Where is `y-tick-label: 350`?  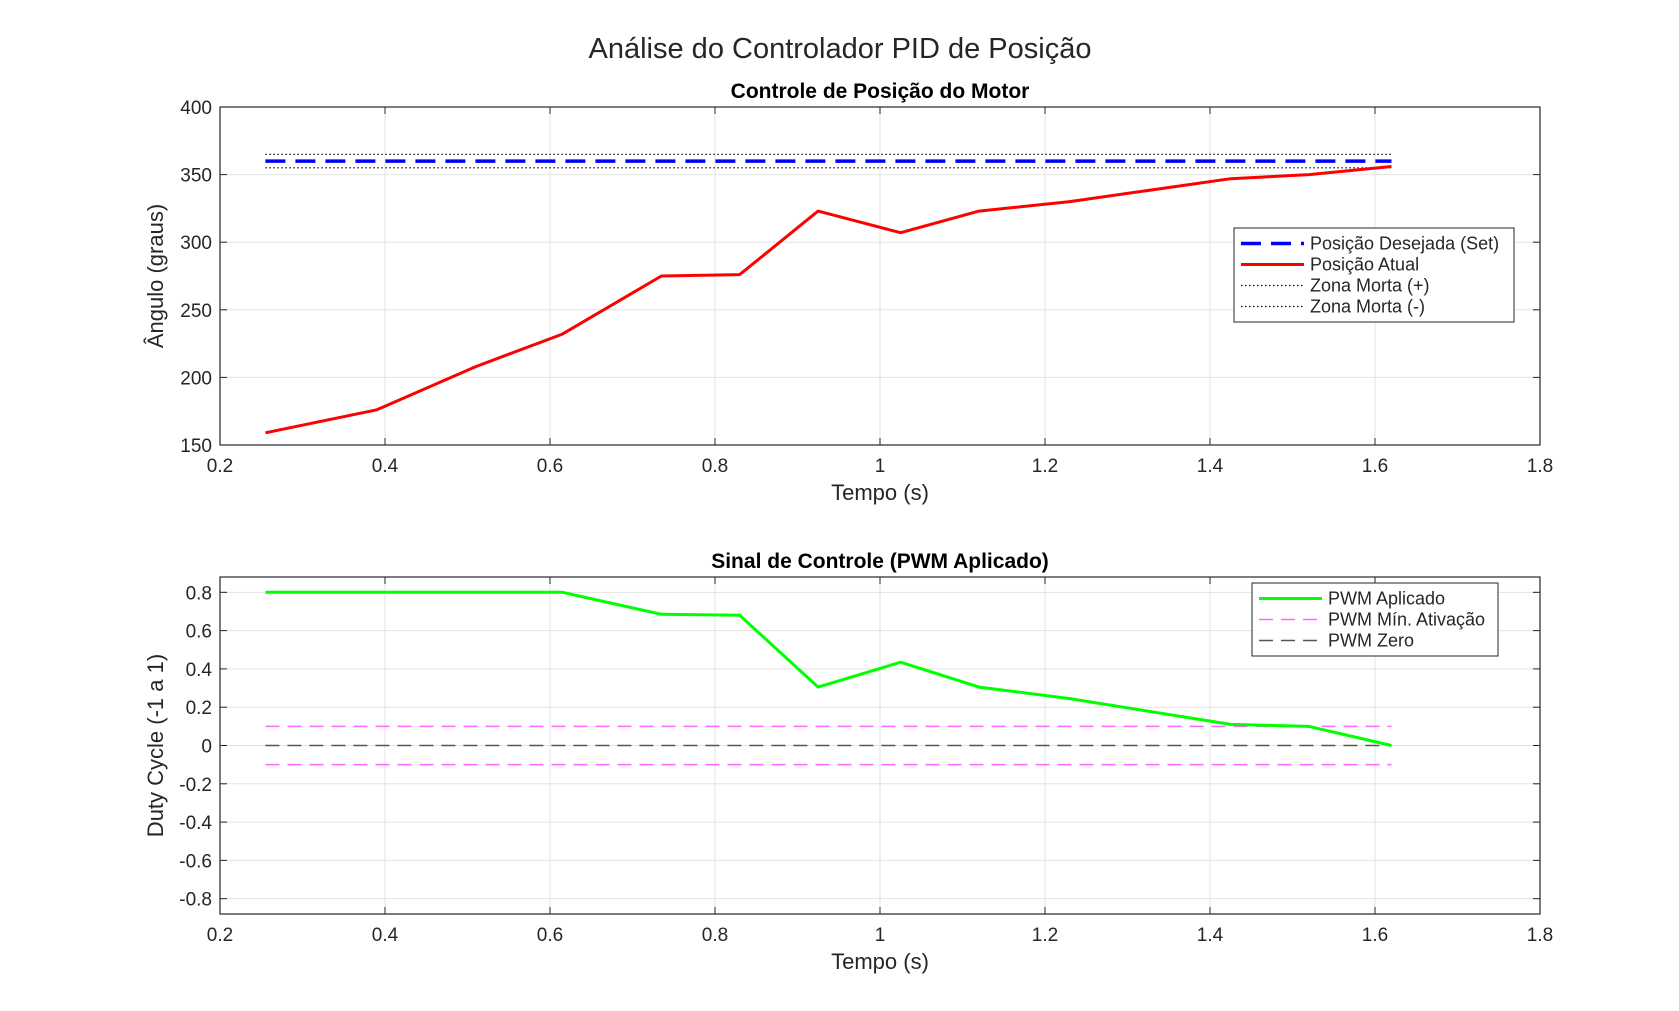
y-tick-label: 350 is located at coordinates (196, 176).